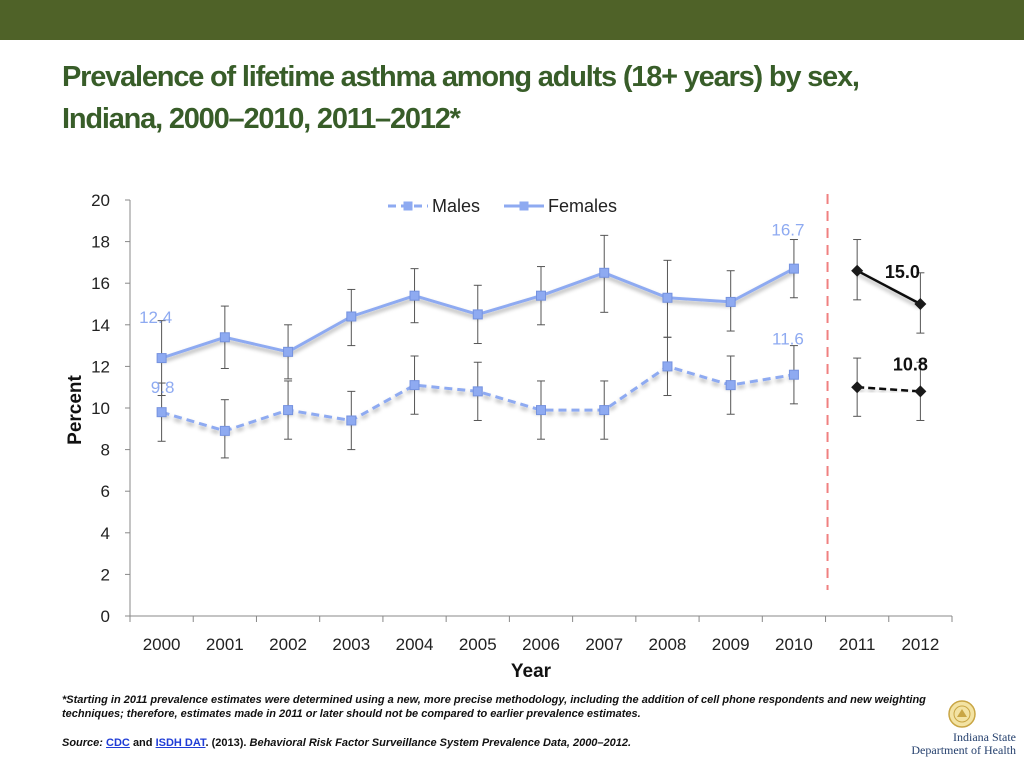  Describe the element at coordinates (162, 644) in the screenshot. I see `x-tick-label: 2000` at that location.